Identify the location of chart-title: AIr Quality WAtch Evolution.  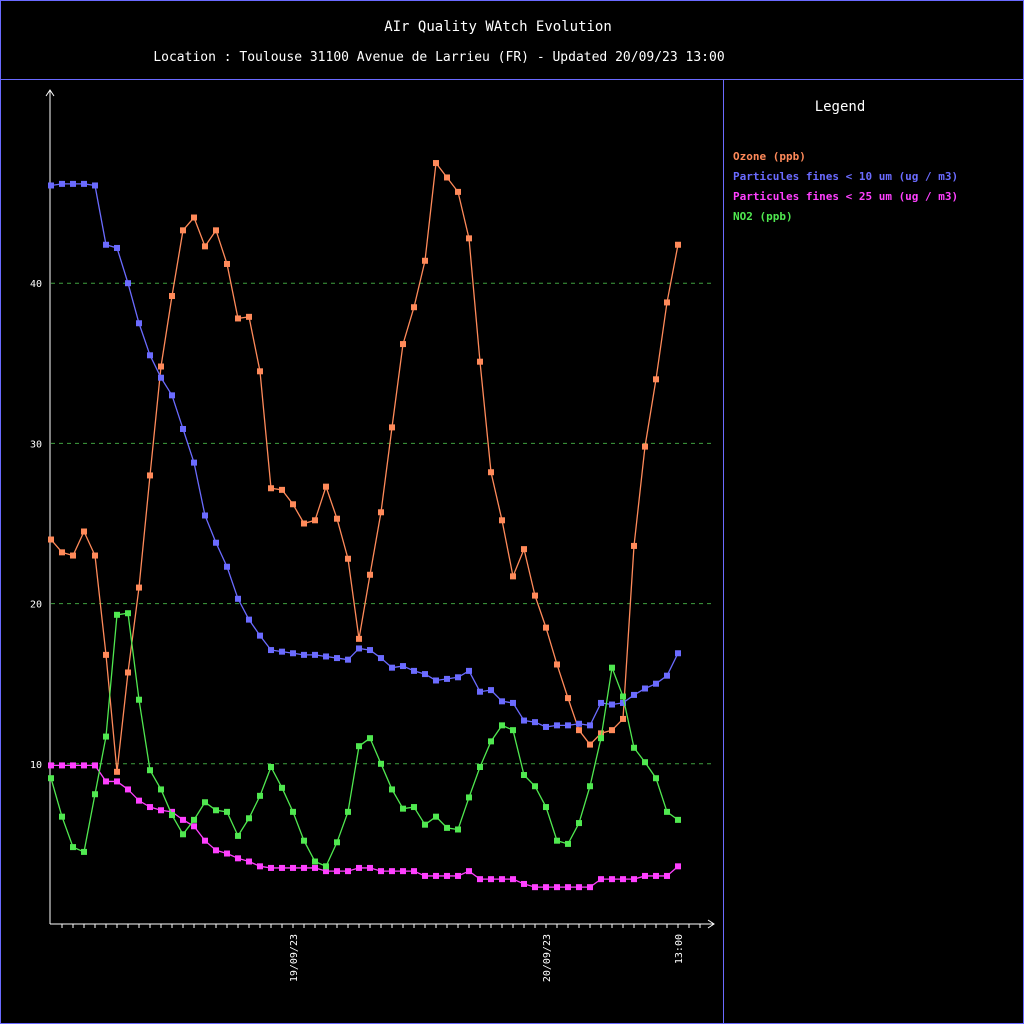
(498, 27).